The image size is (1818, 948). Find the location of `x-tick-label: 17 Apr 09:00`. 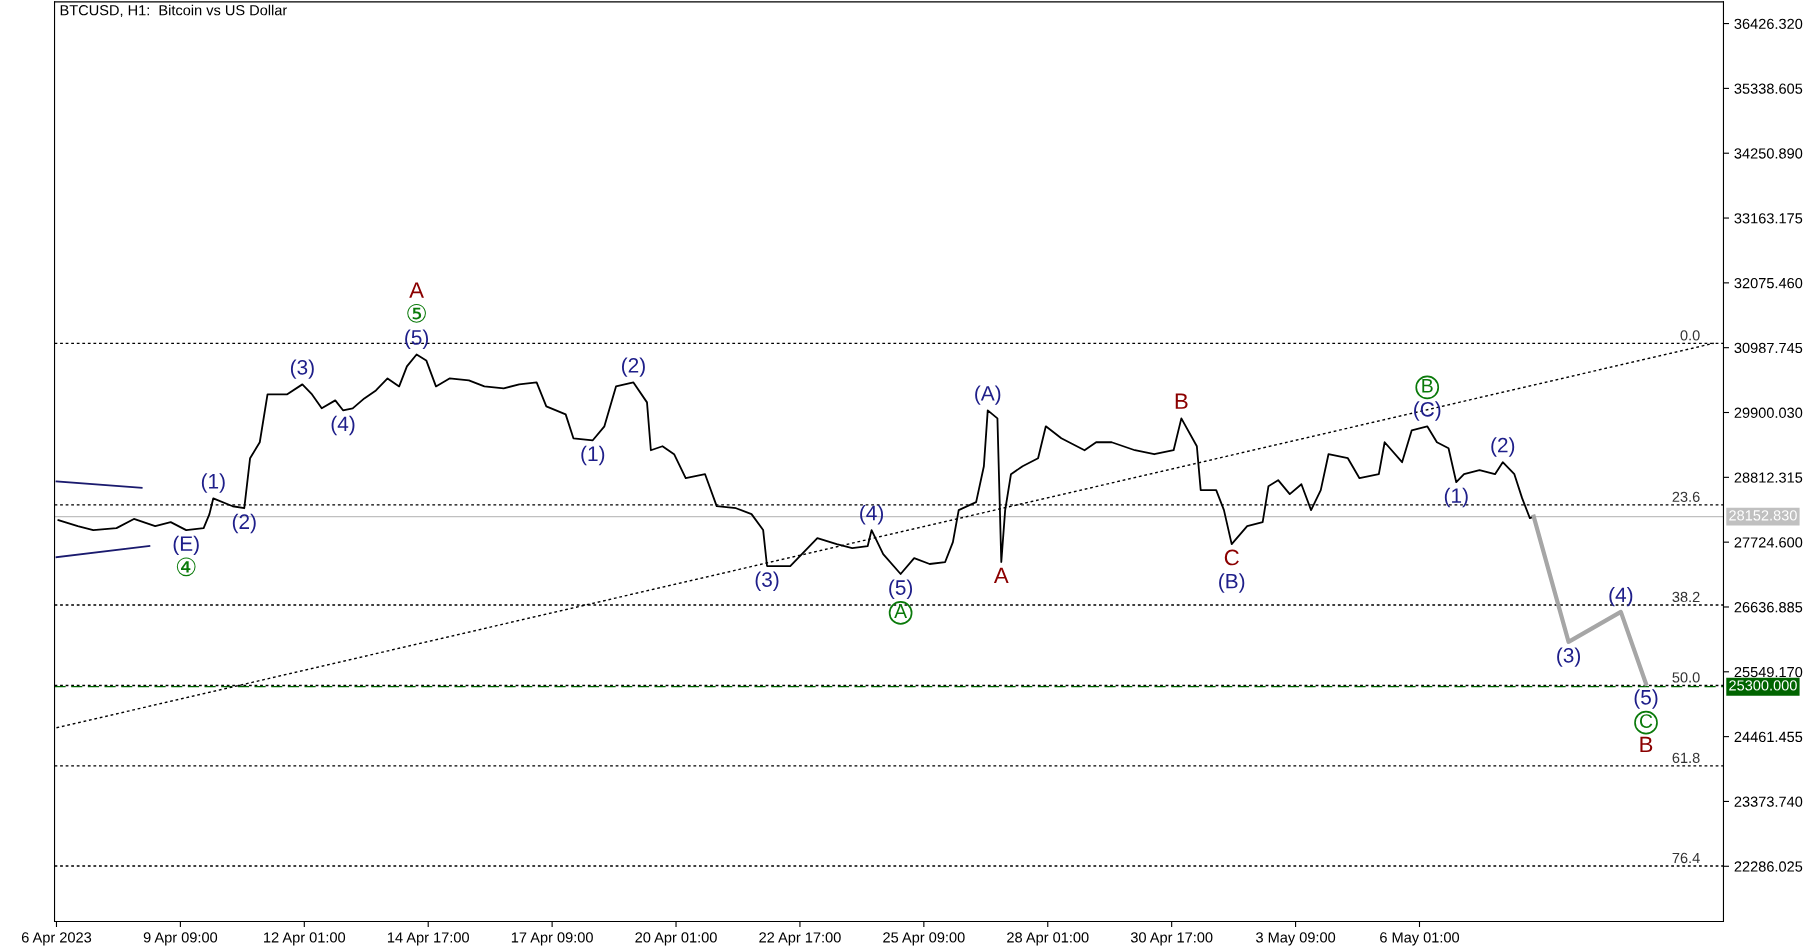

x-tick-label: 17 Apr 09:00 is located at coordinates (552, 939).